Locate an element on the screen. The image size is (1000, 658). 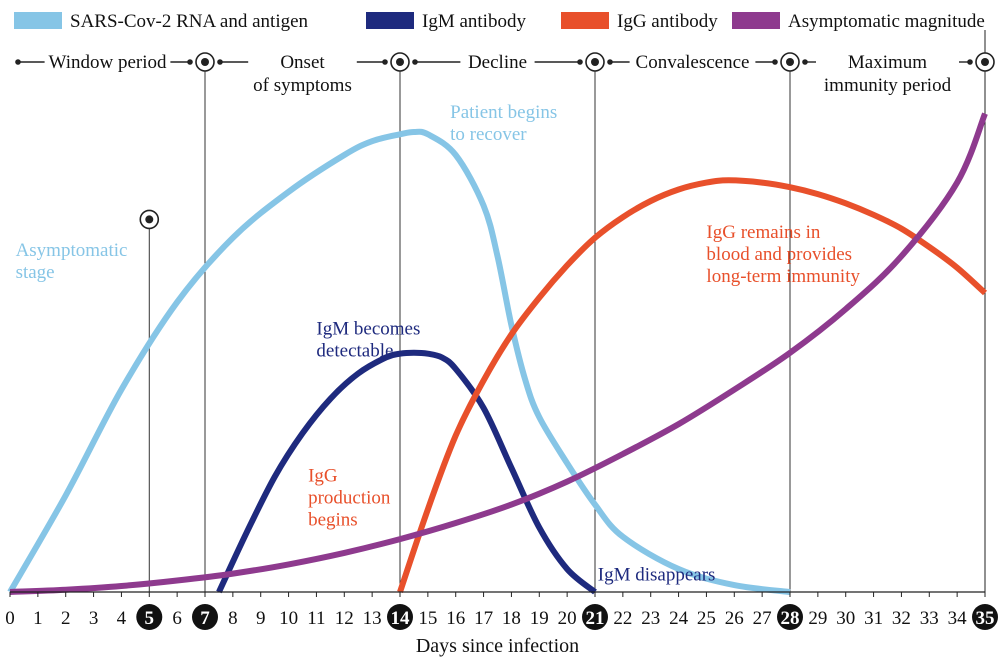
x-tick-label: 16 is located at coordinates (455, 618).